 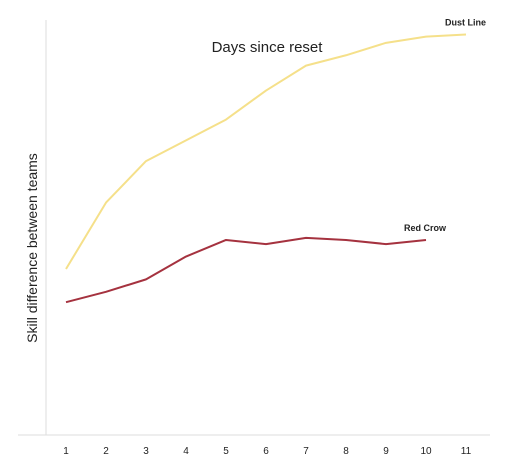 I want to click on x-tick-label: 1, so click(x=66, y=451).